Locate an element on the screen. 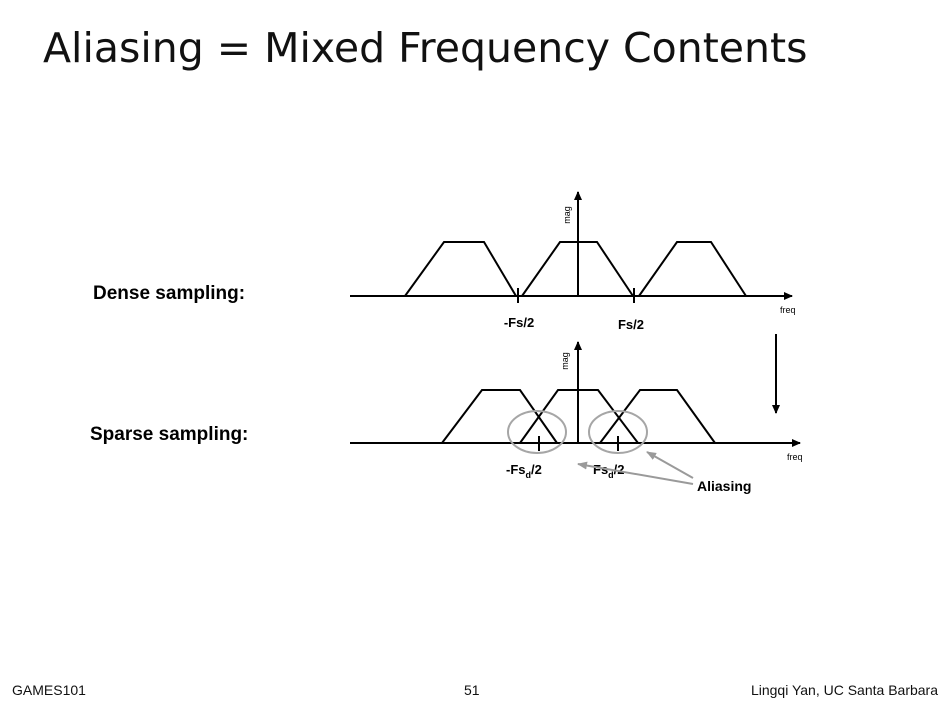  aliasing-arrow-right is located at coordinates (670, 465).